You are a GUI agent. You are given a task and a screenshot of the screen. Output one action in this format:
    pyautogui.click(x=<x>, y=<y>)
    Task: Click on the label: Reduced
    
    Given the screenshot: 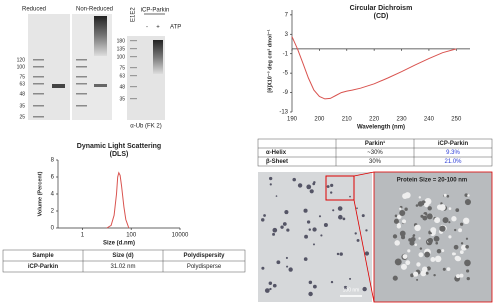 What is the action you would take?
    pyautogui.click(x=34, y=10)
    